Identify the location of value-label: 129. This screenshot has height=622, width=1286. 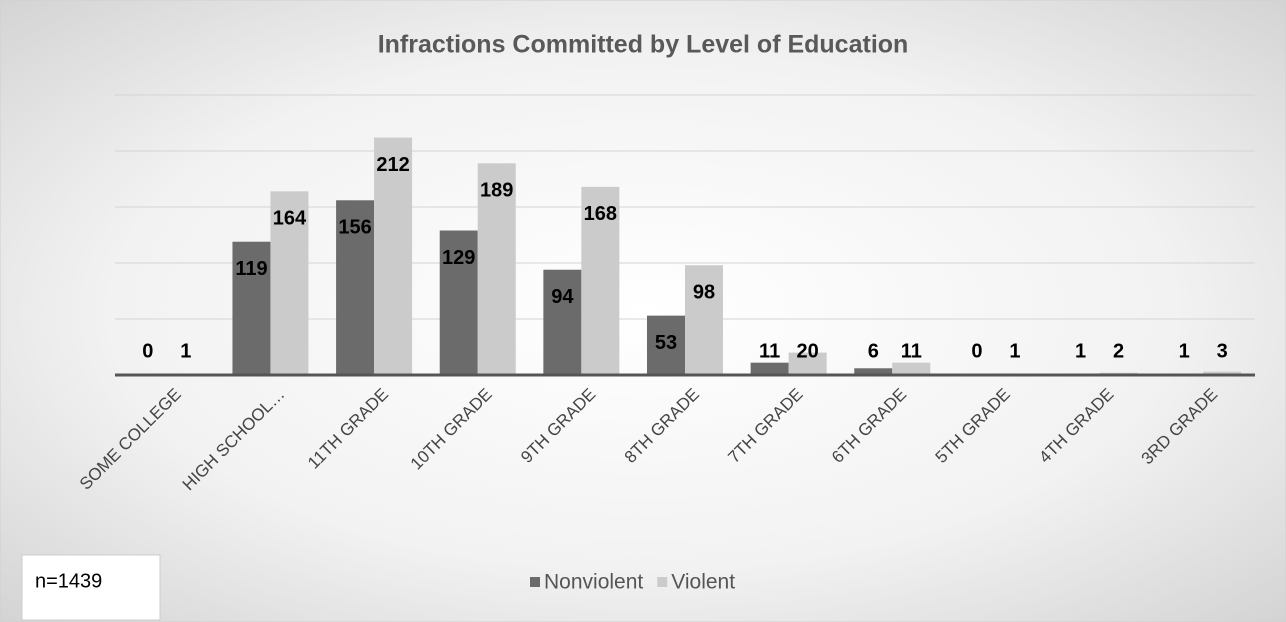
(458, 258).